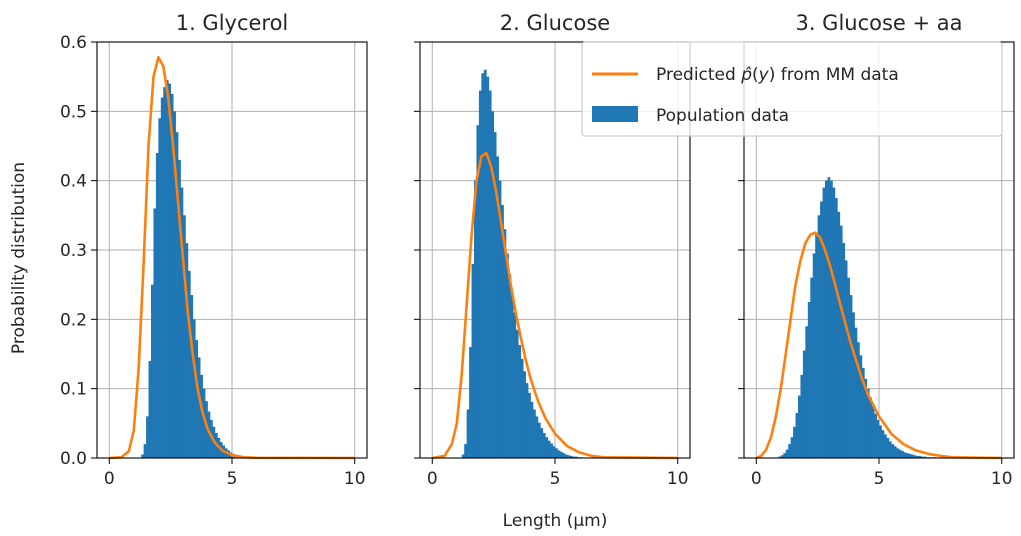  I want to click on x-axis-label: Length (μm), so click(555, 521).